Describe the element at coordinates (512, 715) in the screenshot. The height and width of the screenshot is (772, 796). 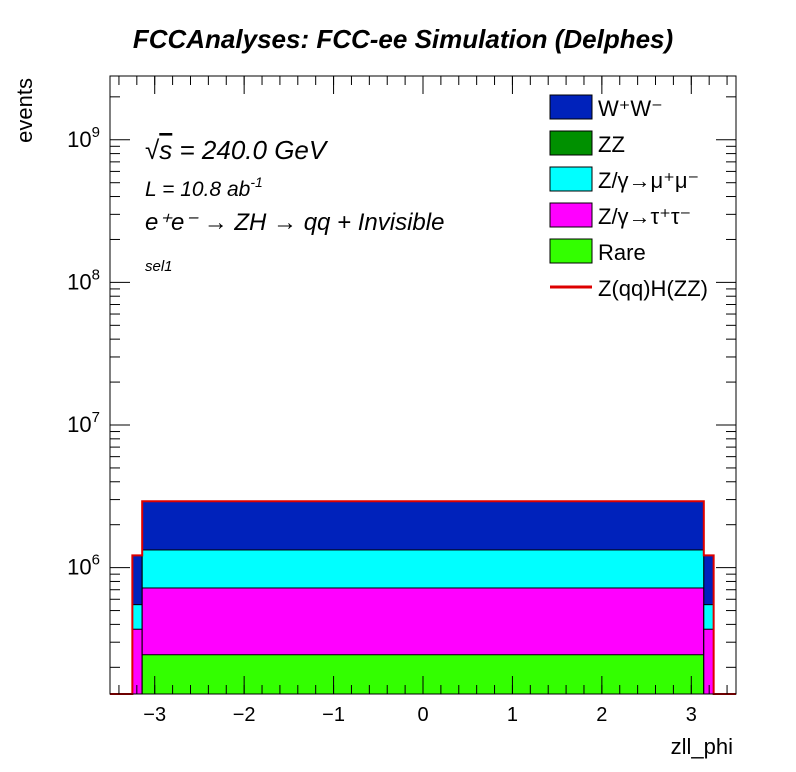
I see `x-tick-label: 1` at that location.